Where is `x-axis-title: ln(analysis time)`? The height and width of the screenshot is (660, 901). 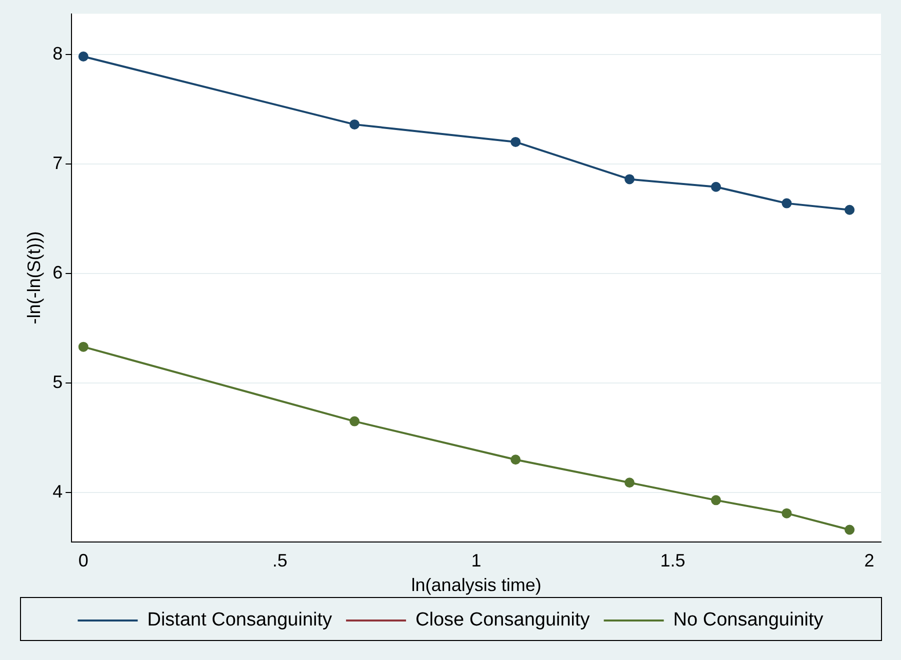 x-axis-title: ln(analysis time) is located at coordinates (476, 585).